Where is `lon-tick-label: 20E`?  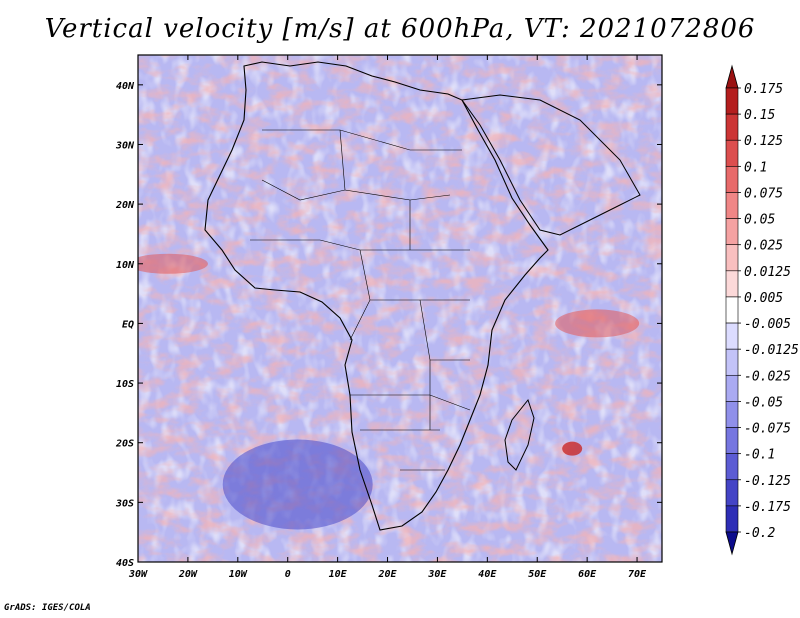
lon-tick-label: 20E is located at coordinates (387, 574).